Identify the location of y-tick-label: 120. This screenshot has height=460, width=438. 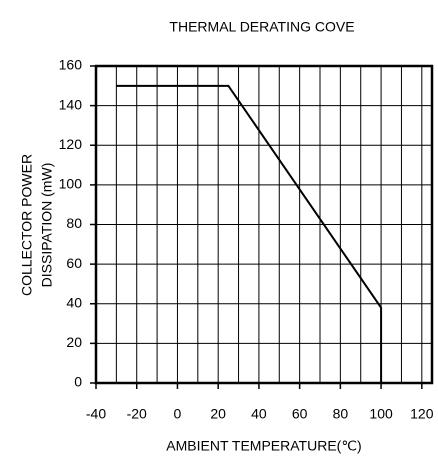
(71, 144).